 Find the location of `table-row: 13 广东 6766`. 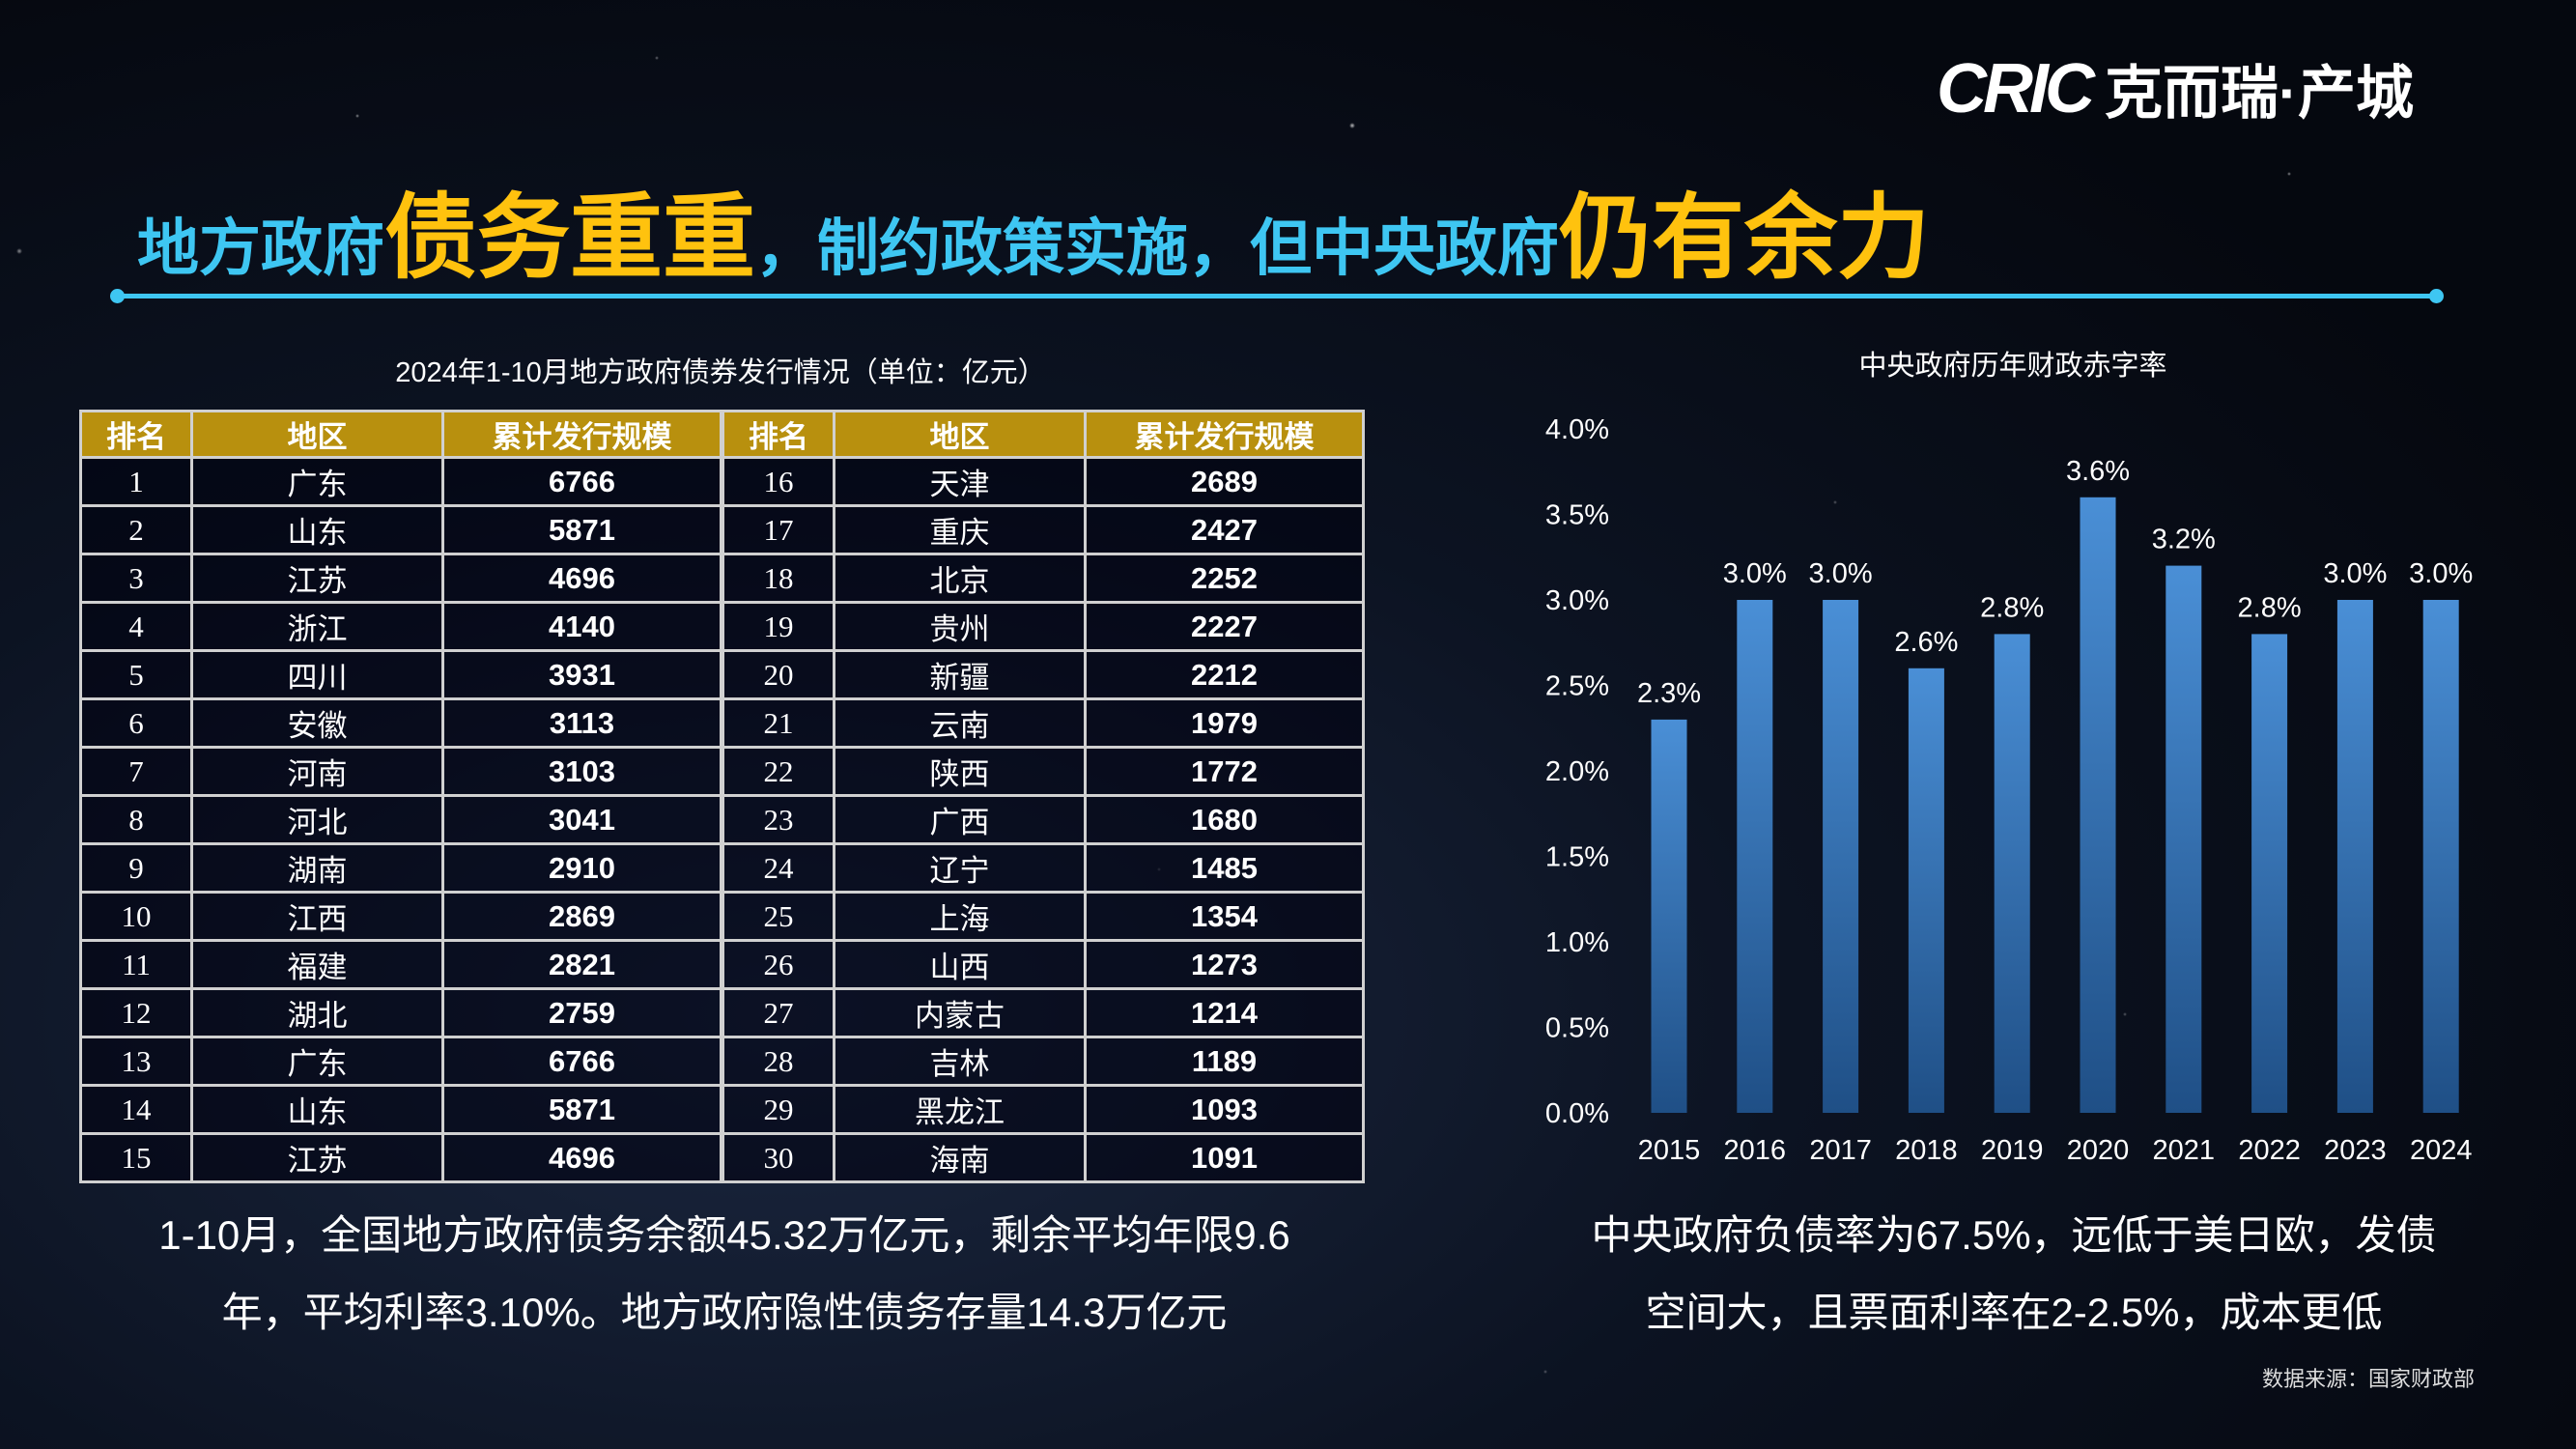

table-row: 13 广东 6766 is located at coordinates (400, 1061).